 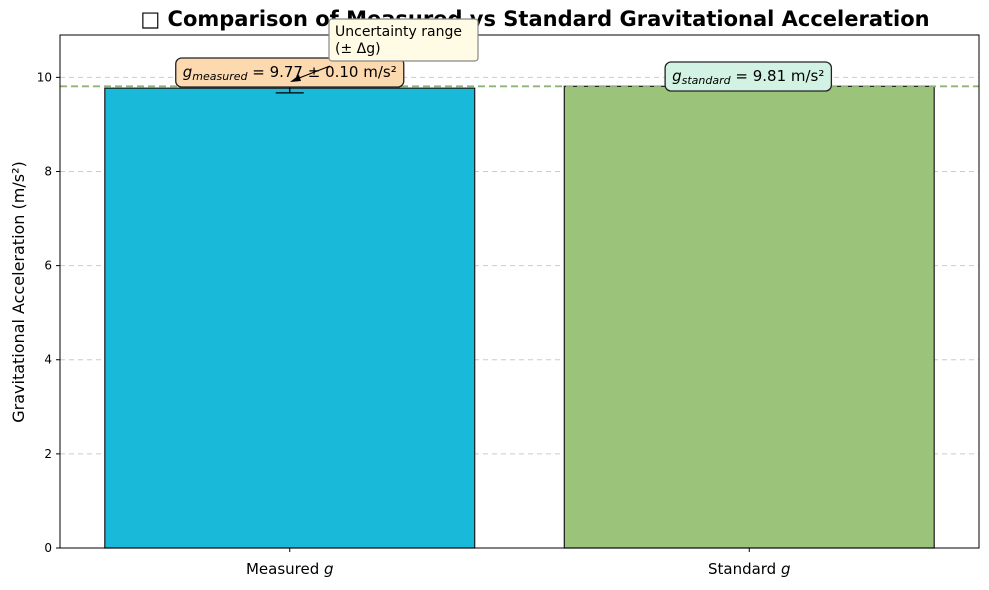 I want to click on annotation-standard-value: = 9.81 m/s², so click(x=778, y=76).